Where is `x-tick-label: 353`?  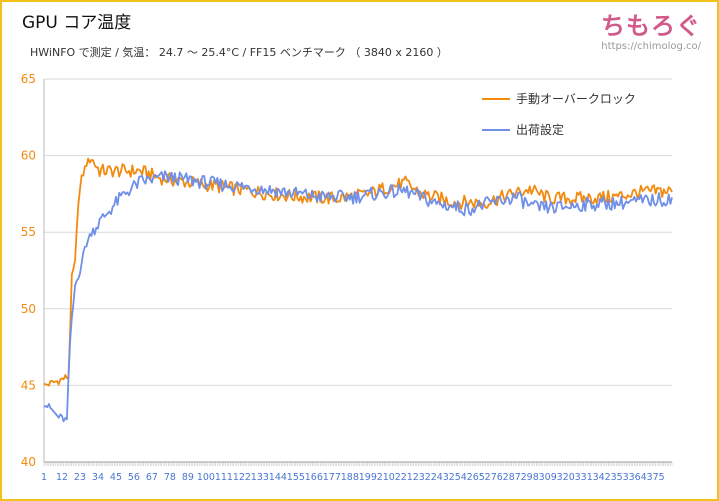 x-tick-label: 353 is located at coordinates (620, 477).